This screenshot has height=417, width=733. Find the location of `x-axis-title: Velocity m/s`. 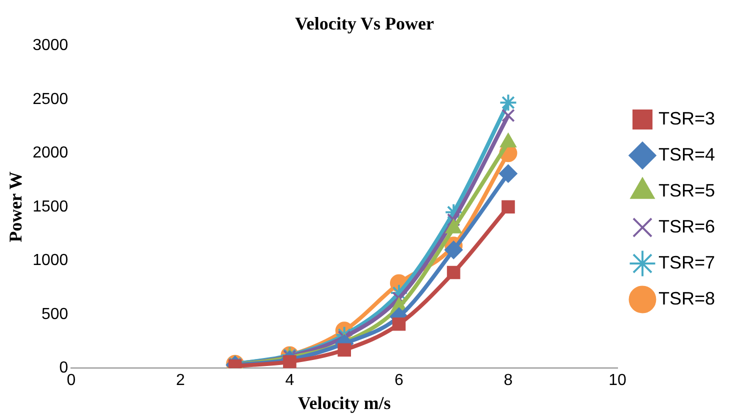

x-axis-title: Velocity m/s is located at coordinates (344, 402).